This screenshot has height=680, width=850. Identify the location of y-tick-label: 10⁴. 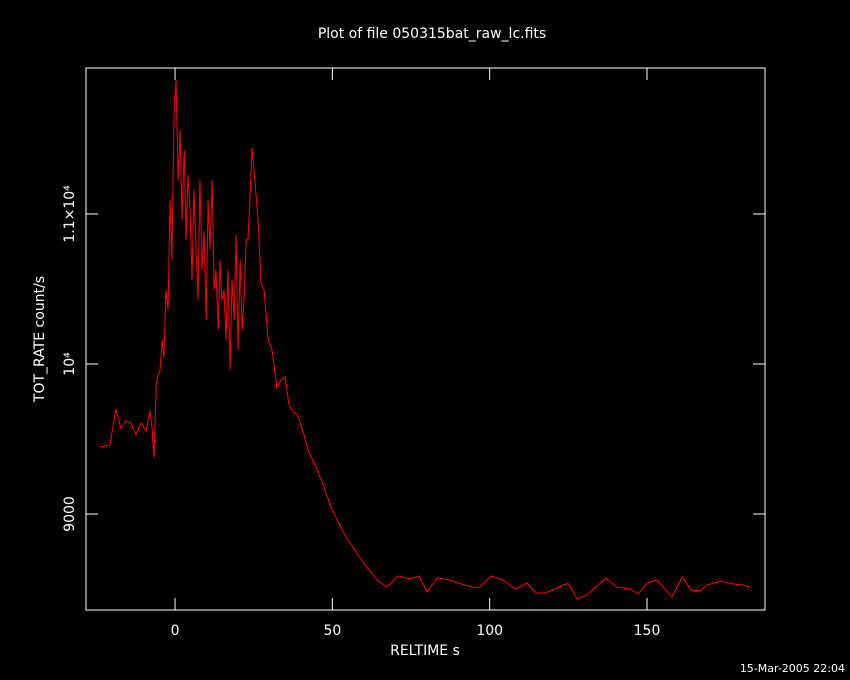
(70, 364).